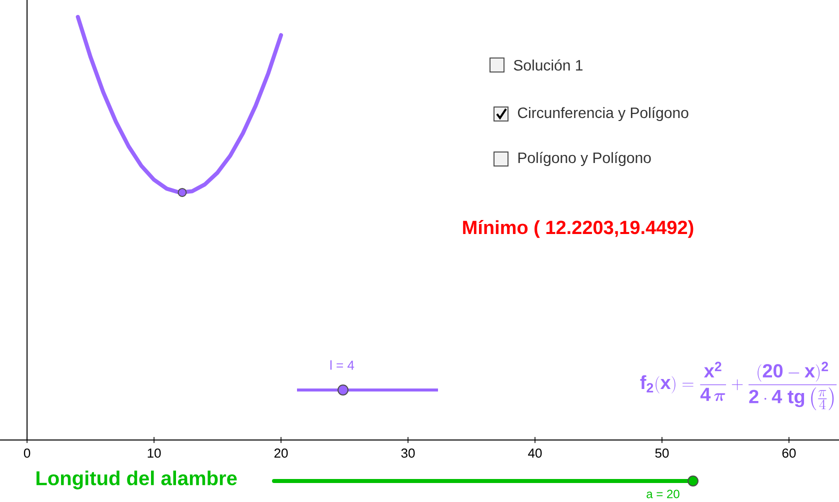 Image resolution: width=839 pixels, height=502 pixels. What do you see at coordinates (738, 386) in the screenshot?
I see `annotation: $\mathbf{f_2(x)} = \frac{\mathbf{x^2}}{\mathbf{4}\,\boldsymbol{\pi}} + \frac{\mathbf{(20-x)^2}}{\mathbf{2\cdot 4\ tg}\left(\frac{\pi}{4}\right)}$` at bounding box center [738, 386].